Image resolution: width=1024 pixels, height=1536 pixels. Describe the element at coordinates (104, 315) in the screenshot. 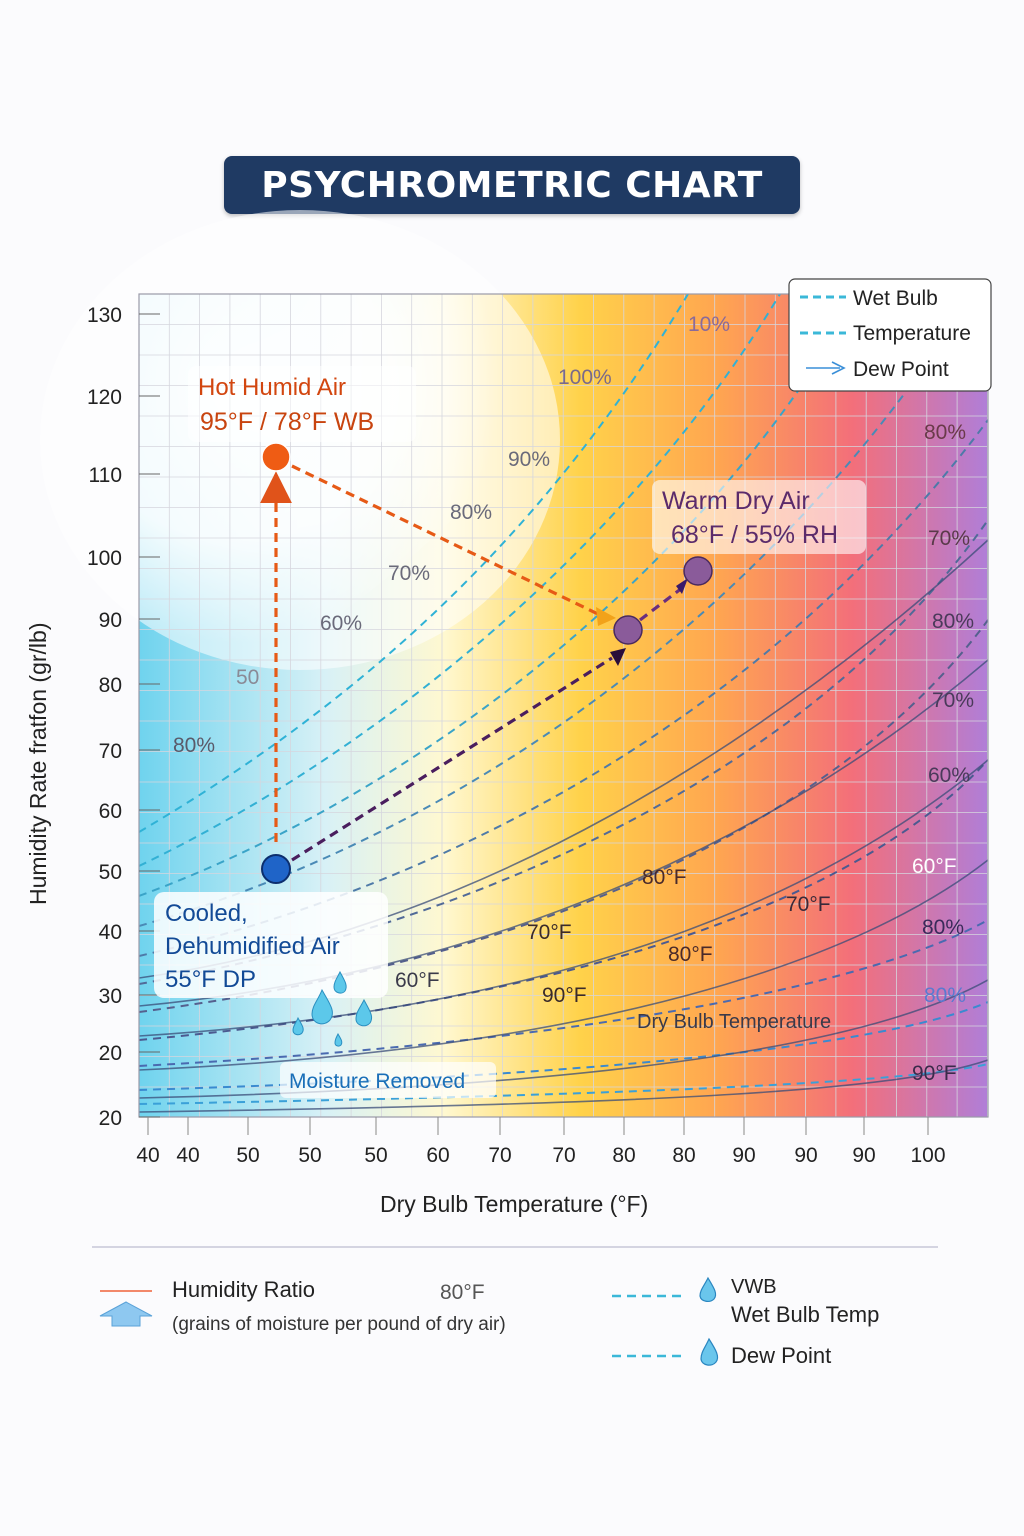

I see `y-tick-label: 130` at that location.